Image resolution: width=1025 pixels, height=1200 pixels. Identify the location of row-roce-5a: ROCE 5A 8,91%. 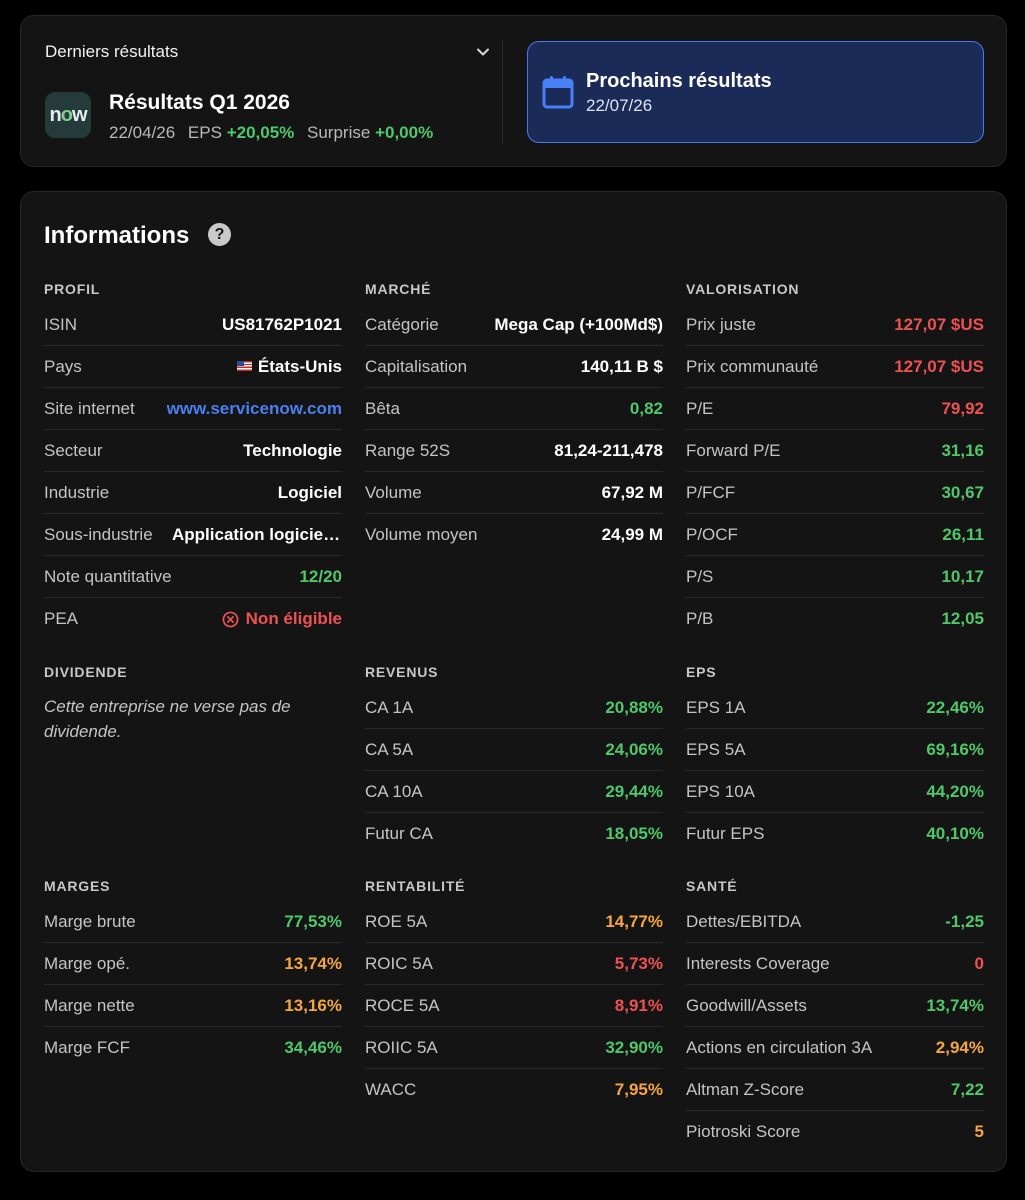
(514, 1006).